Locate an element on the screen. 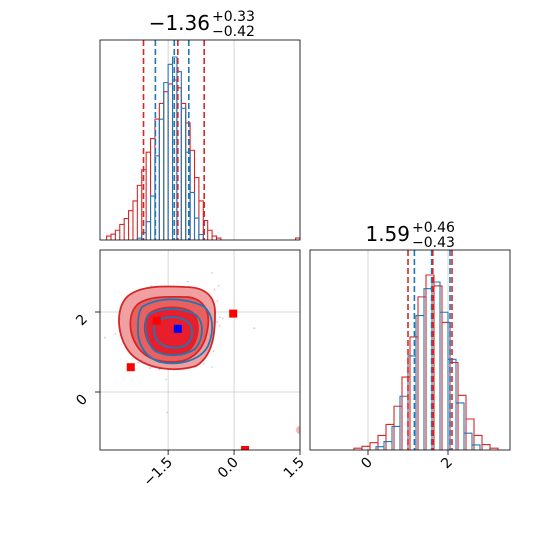 The width and height of the screenshot is (550, 550). title-param0-plus: +0.33 is located at coordinates (233, 17).